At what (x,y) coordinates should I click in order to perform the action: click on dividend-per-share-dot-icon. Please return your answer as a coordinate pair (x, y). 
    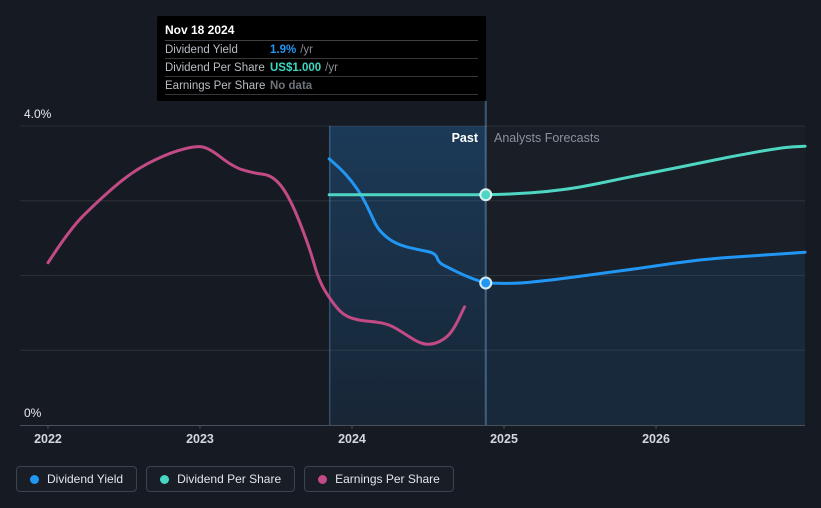
    Looking at the image, I should click on (165, 479).